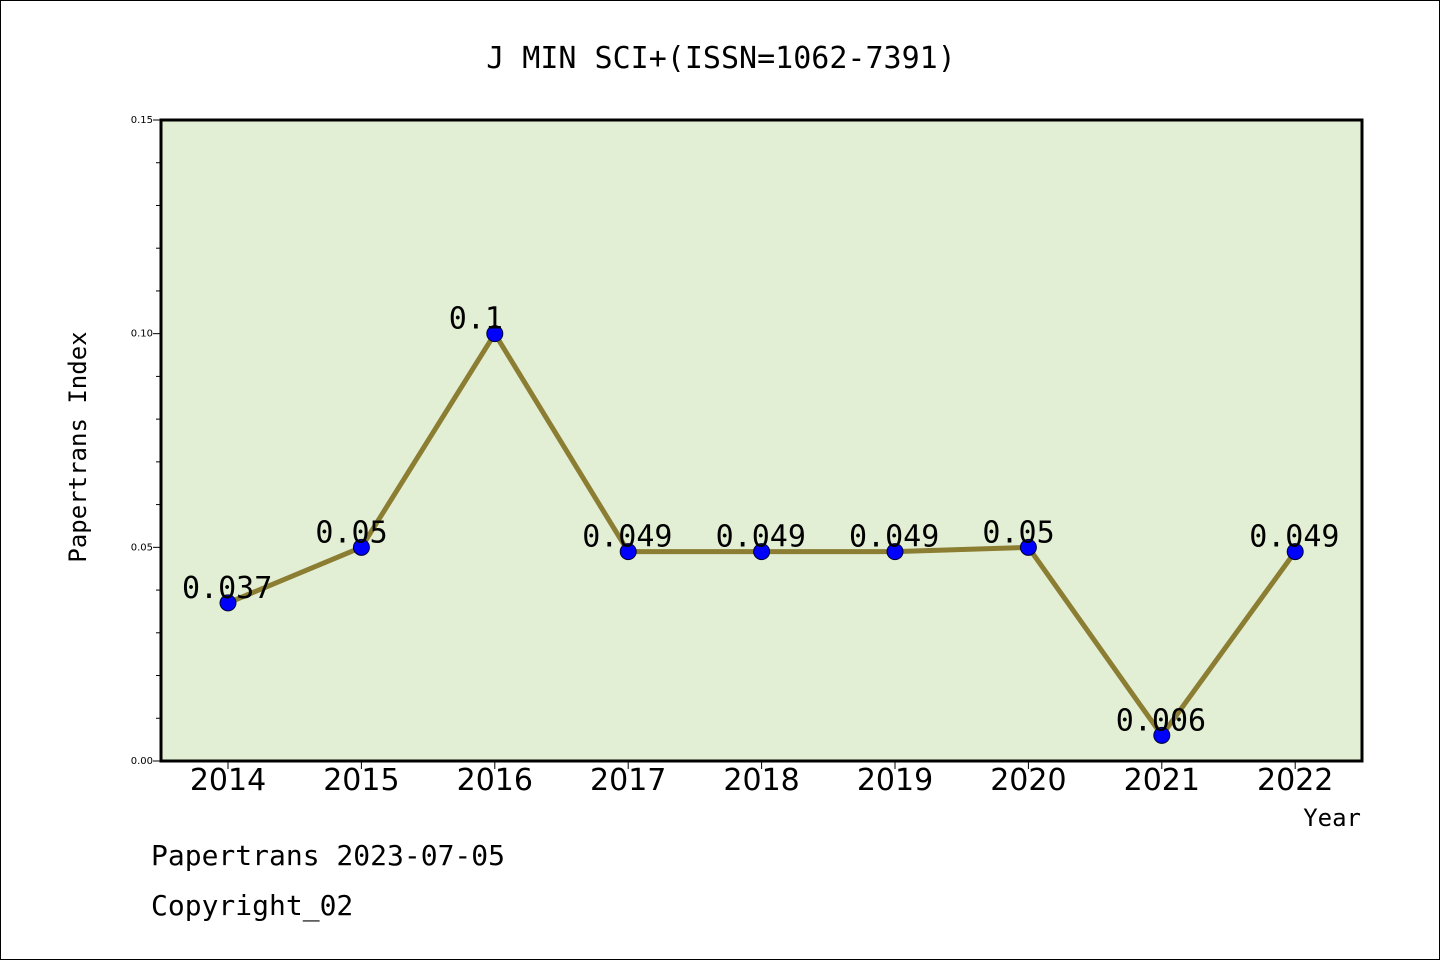  Describe the element at coordinates (142, 334) in the screenshot. I see `y-tick-label: 0.10` at that location.